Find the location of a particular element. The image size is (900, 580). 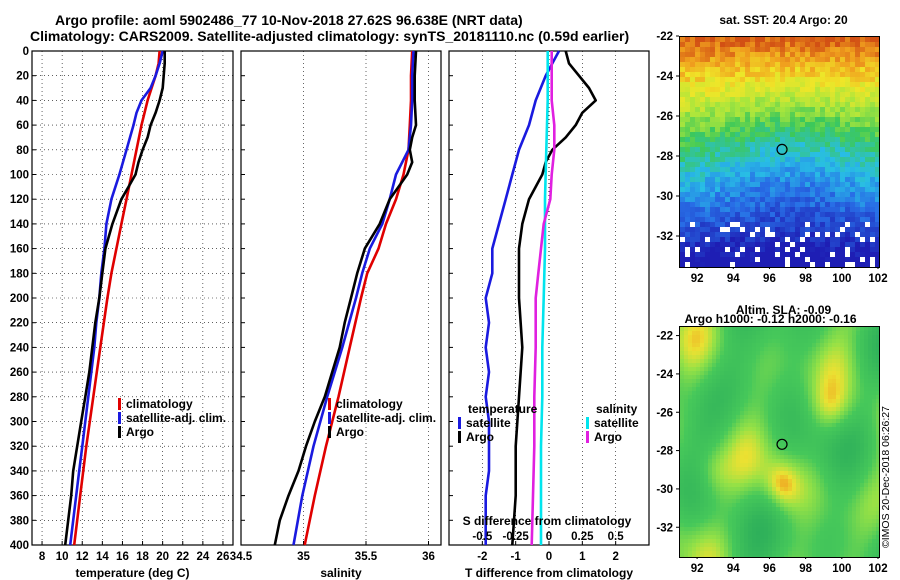

x-tick-label-temp: 14 is located at coordinates (102, 557).